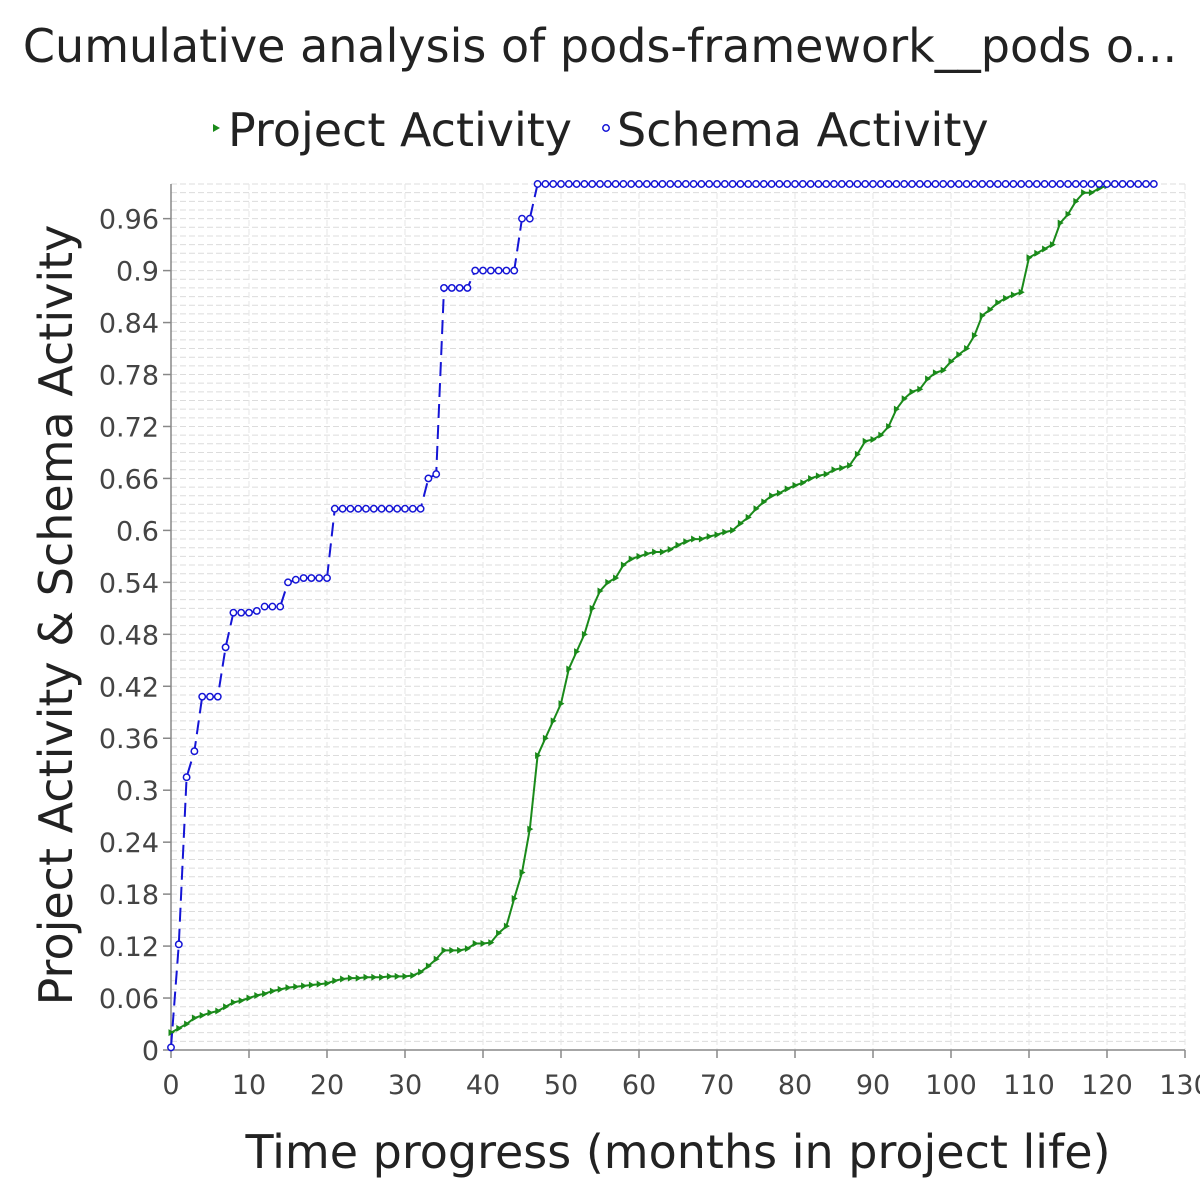  What do you see at coordinates (129, 479) in the screenshot?
I see `y-tick-label: 0.66` at bounding box center [129, 479].